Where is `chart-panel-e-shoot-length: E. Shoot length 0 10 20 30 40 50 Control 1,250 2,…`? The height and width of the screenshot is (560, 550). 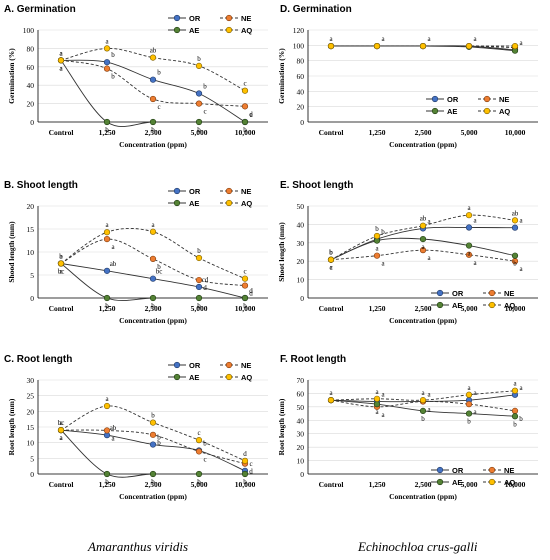 chart-panel-e-shoot-length: E. Shoot length 0 10 20 30 40 50 Control 1,250 2,… is located at coordinates (407, 252).